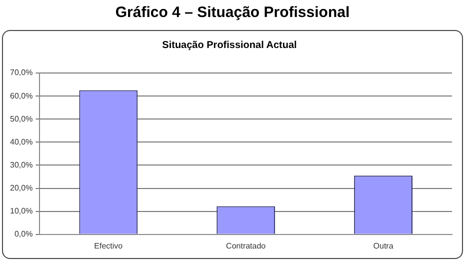  What do you see at coordinates (383, 245) in the screenshot?
I see `x-tick-label: Outra` at bounding box center [383, 245].